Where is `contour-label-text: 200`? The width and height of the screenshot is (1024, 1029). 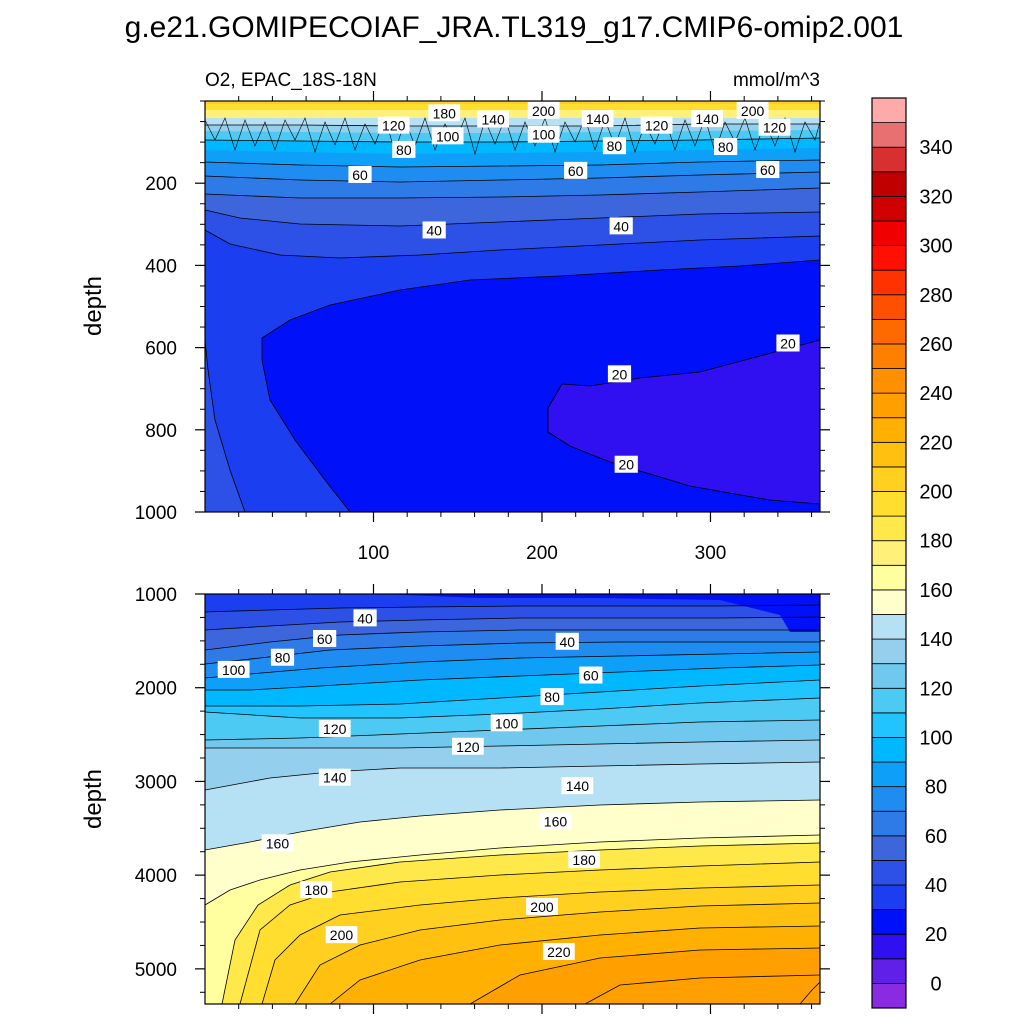 contour-label-text: 200 is located at coordinates (753, 111).